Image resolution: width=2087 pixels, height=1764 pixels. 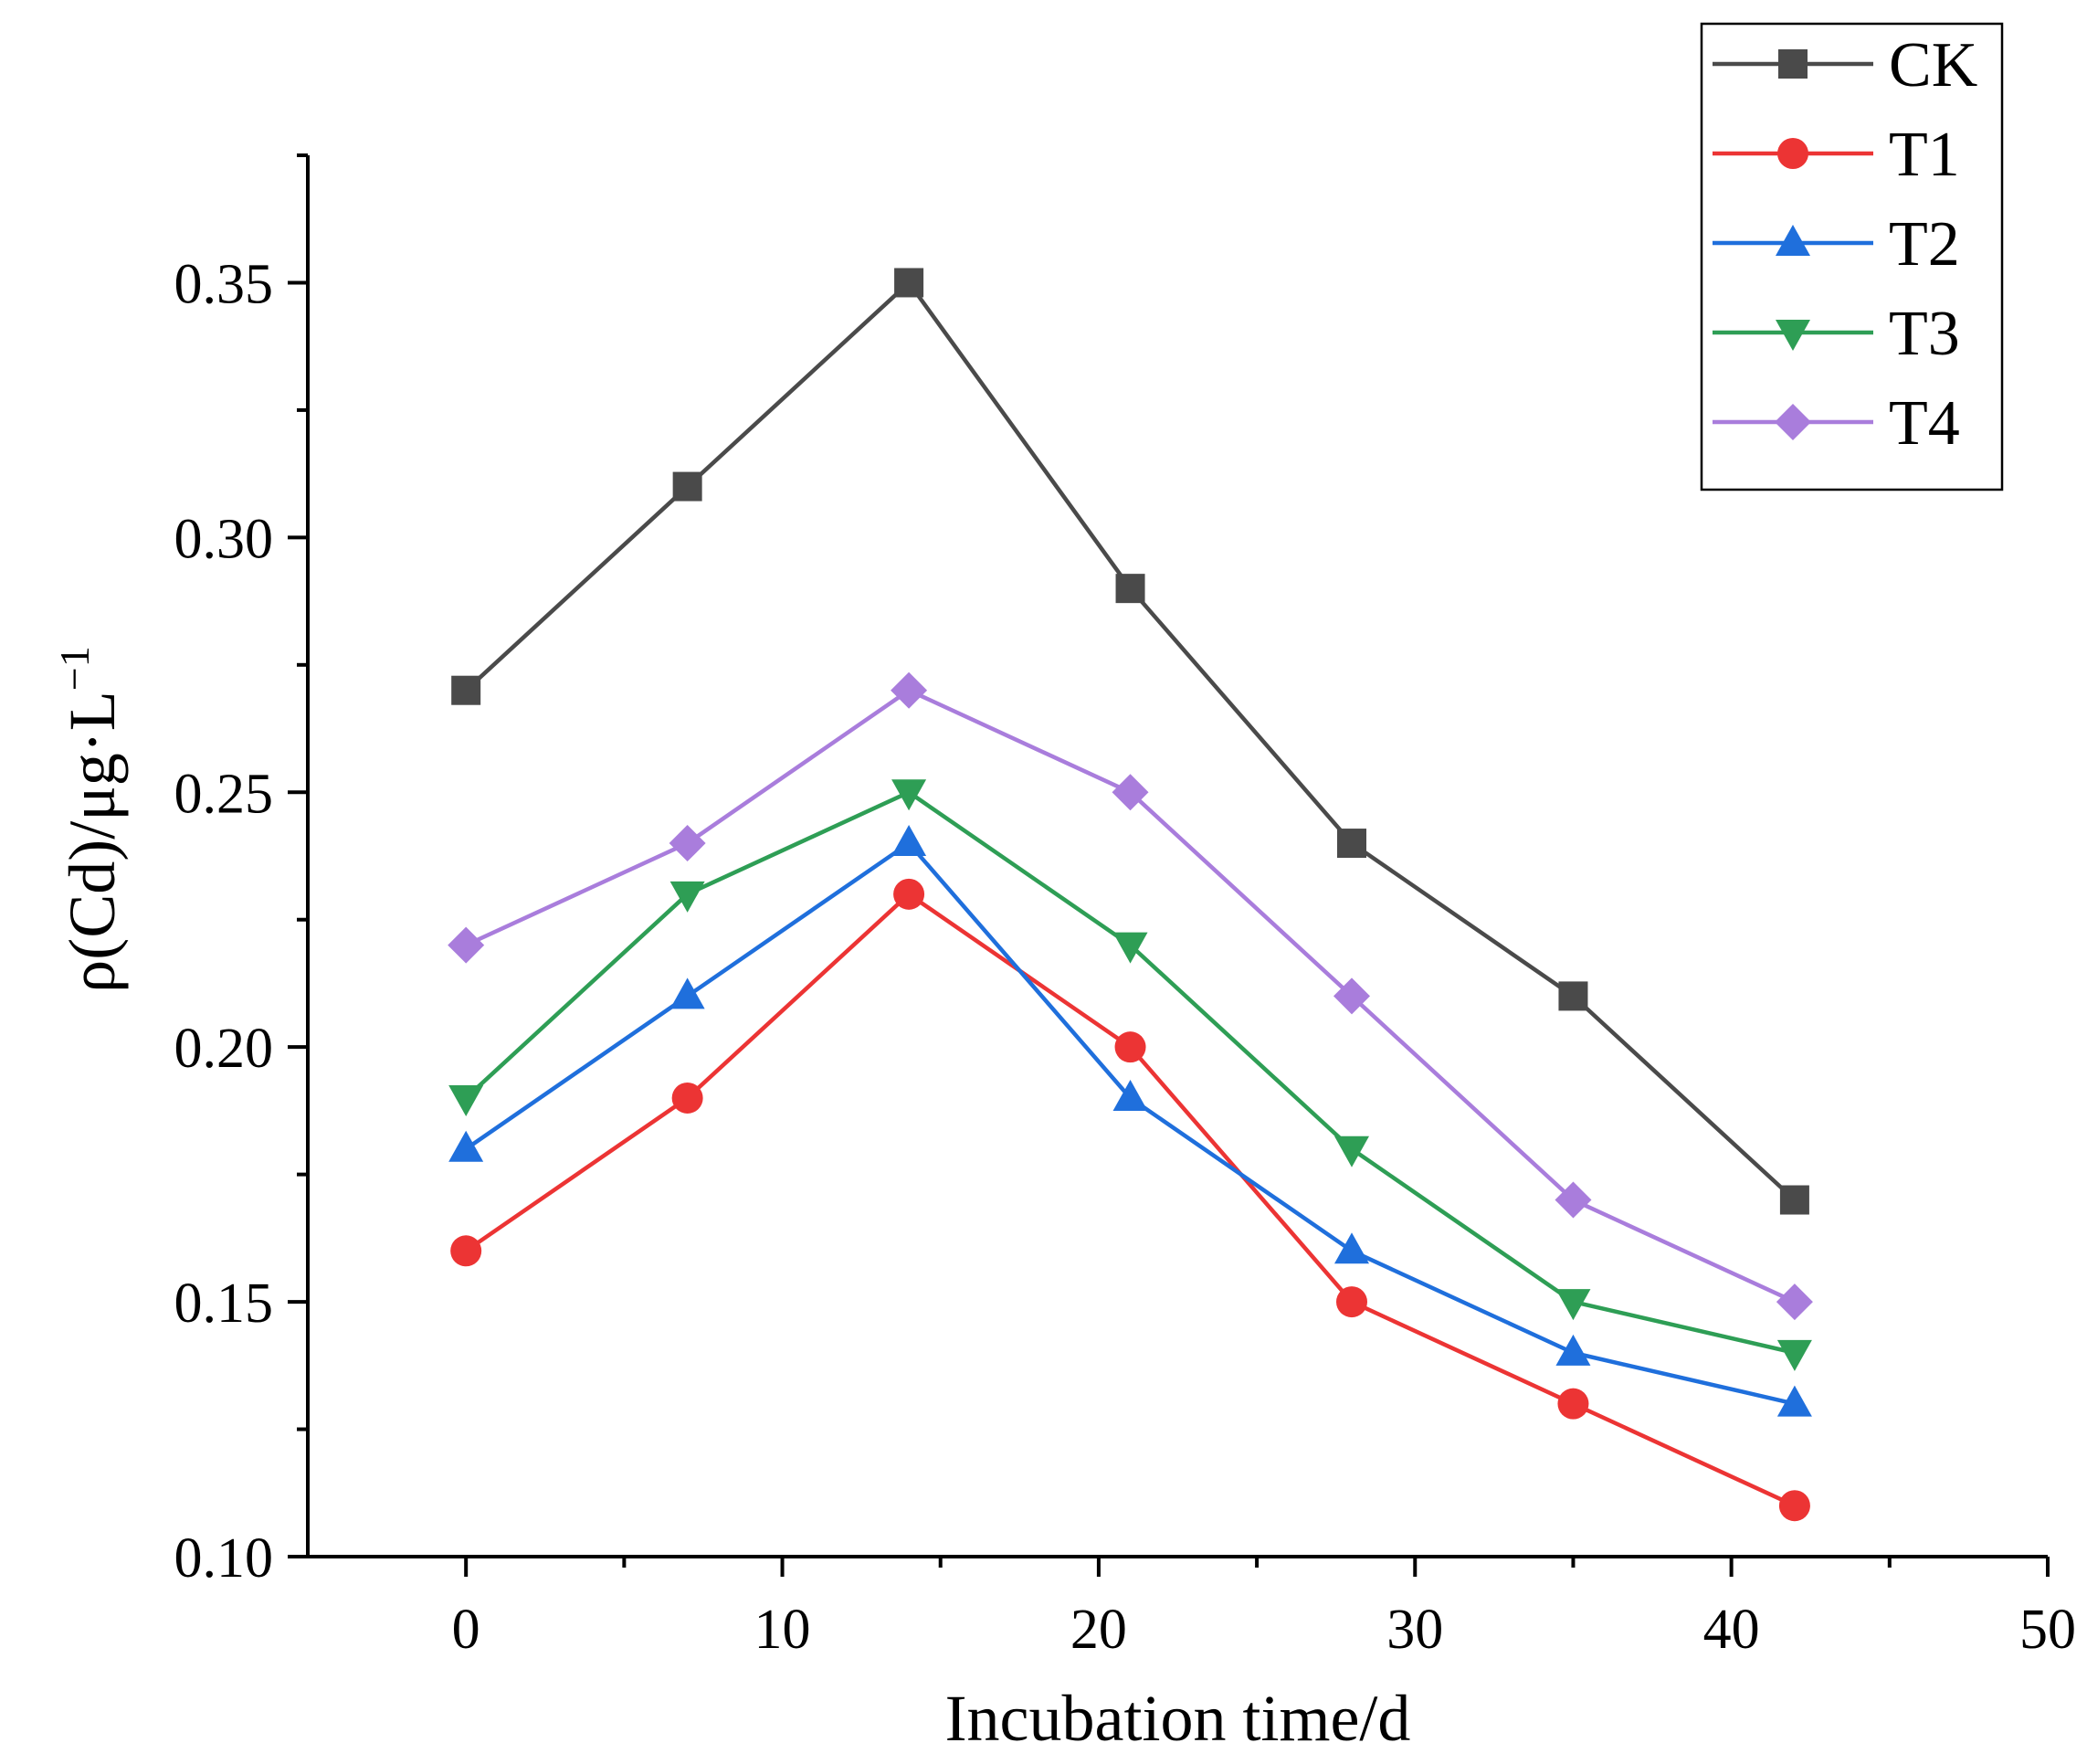 I want to click on legend-marker-ck, so click(x=1793, y=64).